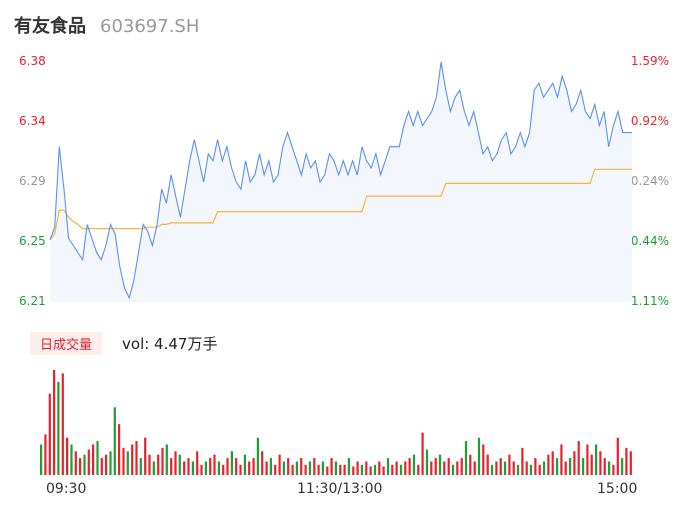 The image size is (686, 524). I want to click on y-left-label: 6.34, so click(32, 121).